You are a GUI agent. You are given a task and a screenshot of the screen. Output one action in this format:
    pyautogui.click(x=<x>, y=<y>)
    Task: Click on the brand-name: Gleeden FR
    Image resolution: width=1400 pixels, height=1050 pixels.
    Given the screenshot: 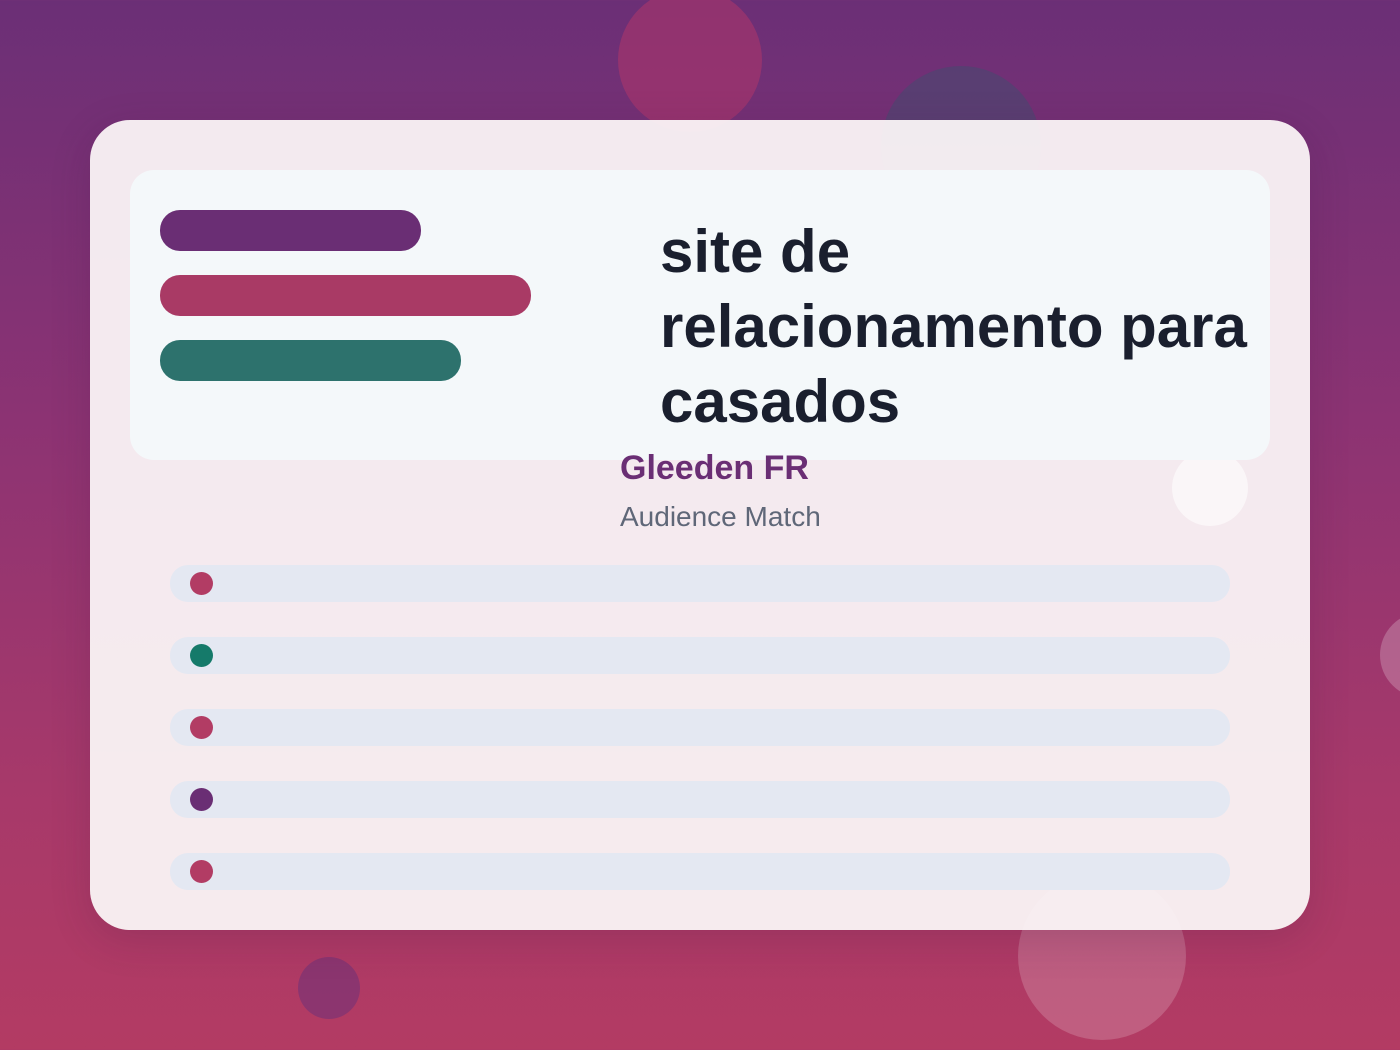 What is the action you would take?
    pyautogui.click(x=714, y=468)
    